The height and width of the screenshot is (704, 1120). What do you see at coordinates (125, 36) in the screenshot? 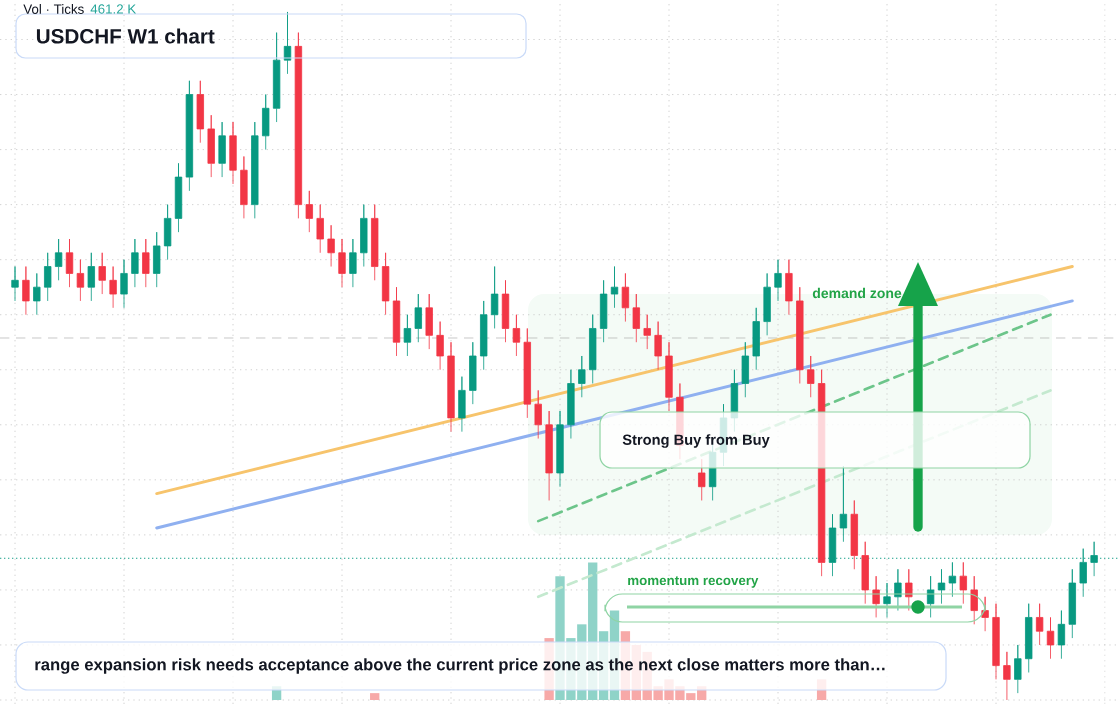
I see `text: USDCHF W1 chart` at bounding box center [125, 36].